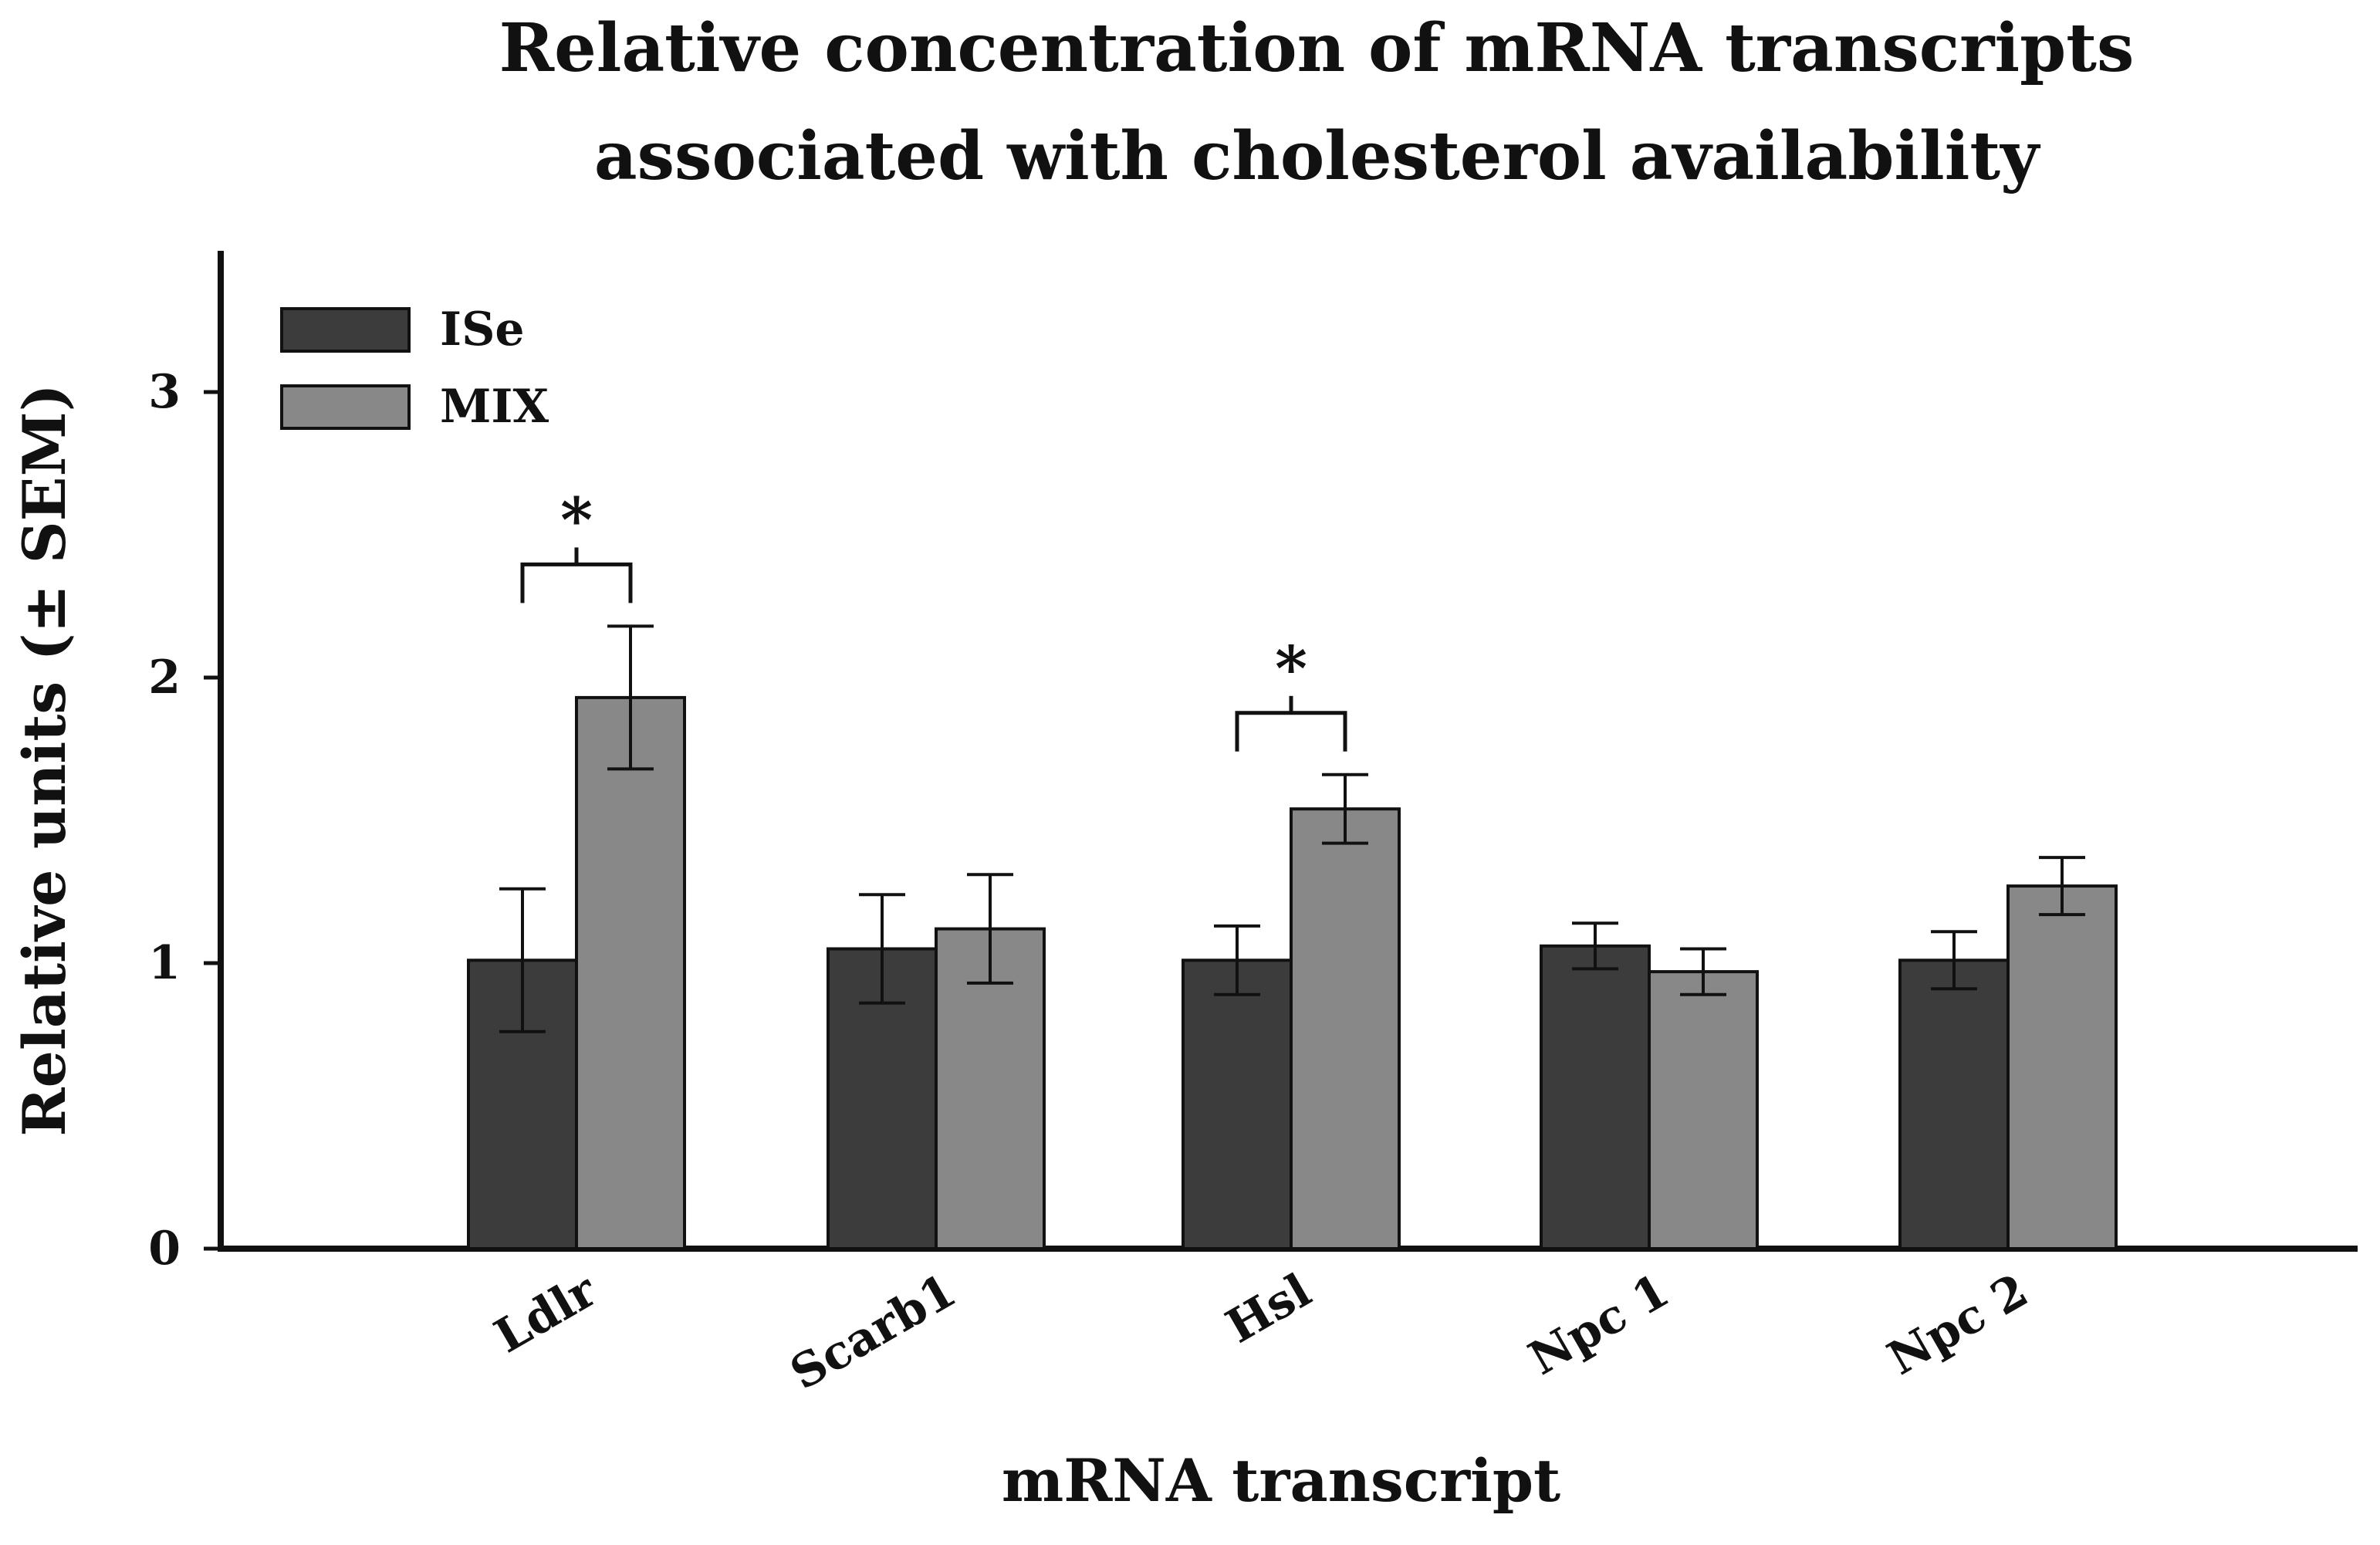 Image resolution: width=2380 pixels, height=1545 pixels. I want to click on x-tick-label-hsl: Hsl, so click(1268, 1308).